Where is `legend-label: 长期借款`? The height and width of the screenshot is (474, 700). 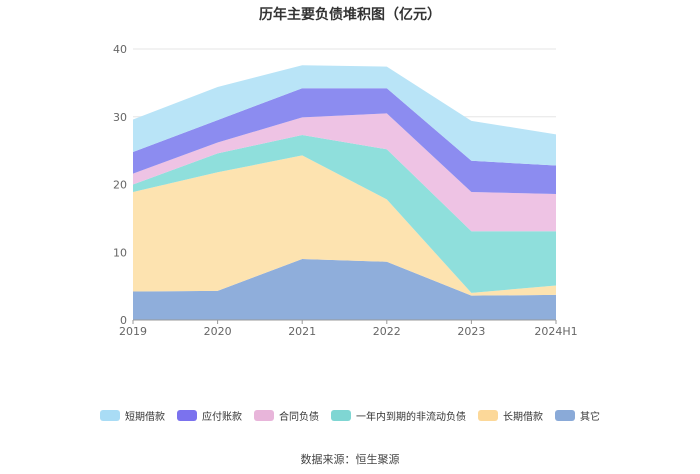 legend-label: 长期借款 is located at coordinates (523, 417).